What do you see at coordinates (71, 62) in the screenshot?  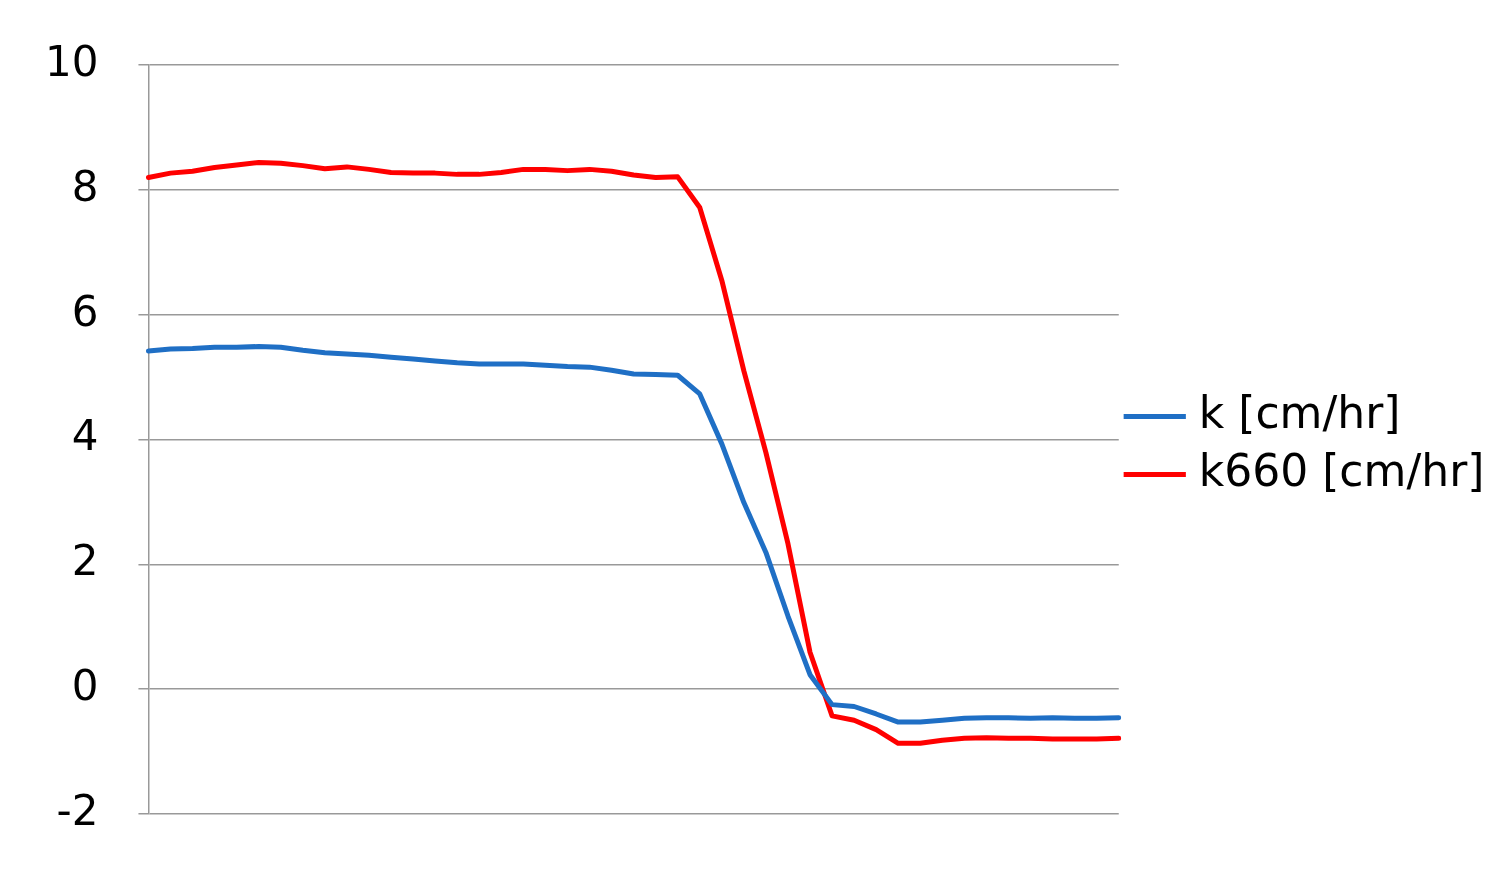 I see `y-tick-label: 10` at bounding box center [71, 62].